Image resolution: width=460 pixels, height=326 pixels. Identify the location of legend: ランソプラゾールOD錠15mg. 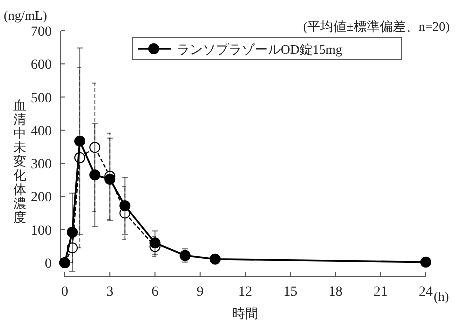
(267, 49).